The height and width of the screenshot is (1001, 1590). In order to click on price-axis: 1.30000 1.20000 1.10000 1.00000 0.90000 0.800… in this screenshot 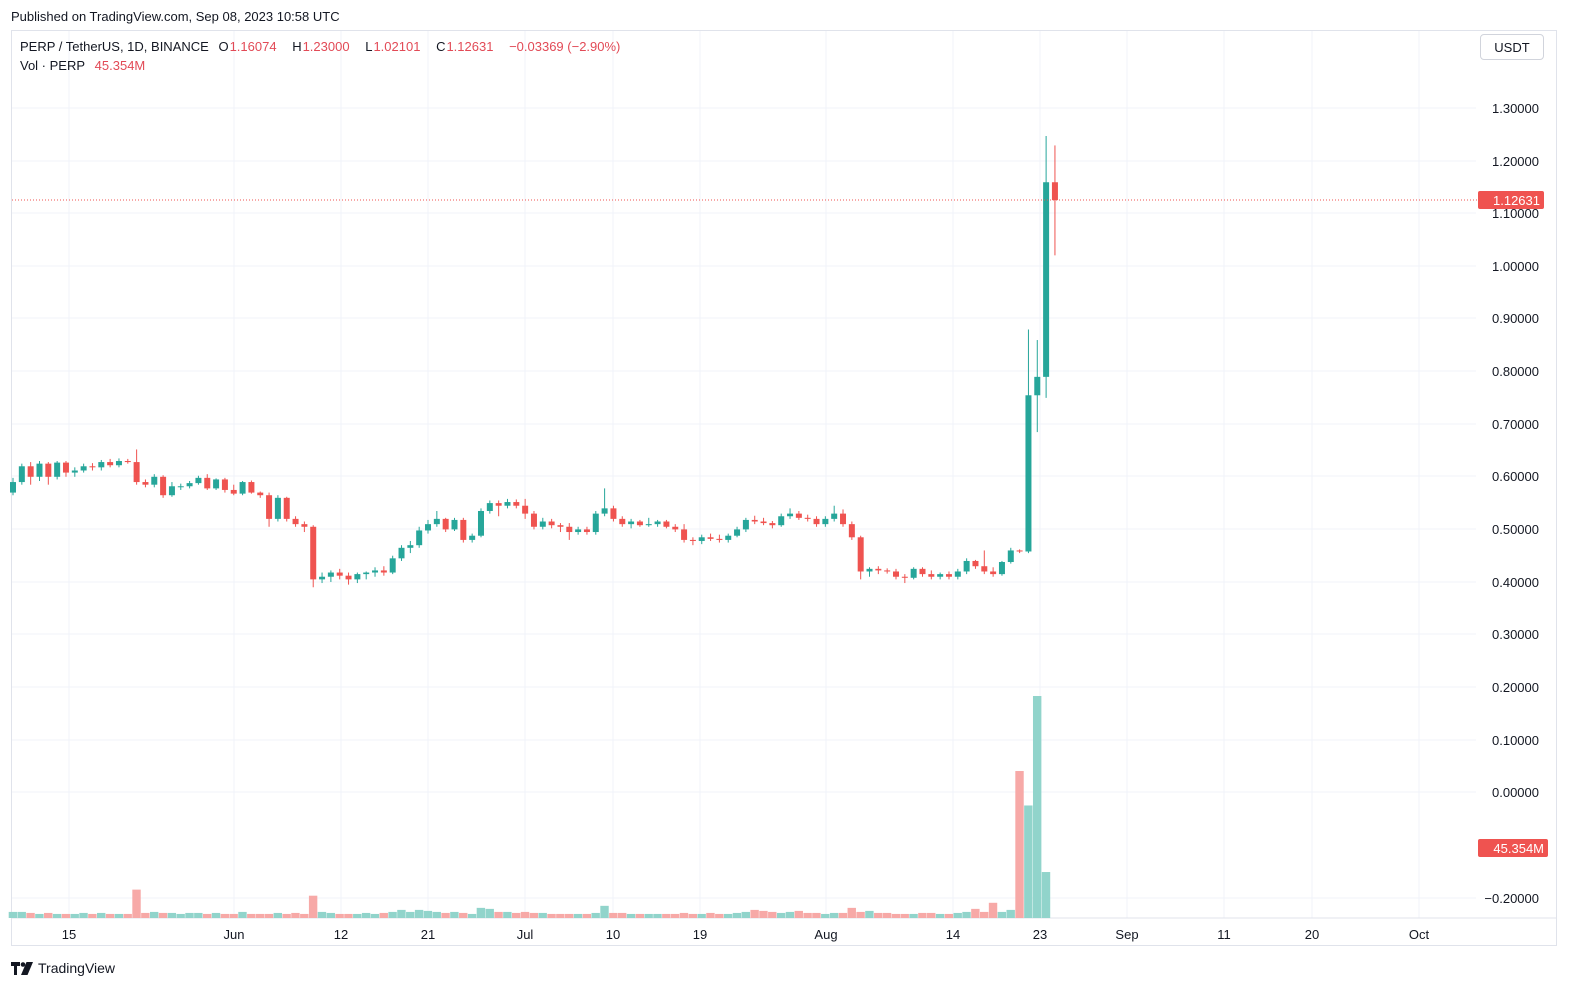, I will do `click(1511, 503)`.